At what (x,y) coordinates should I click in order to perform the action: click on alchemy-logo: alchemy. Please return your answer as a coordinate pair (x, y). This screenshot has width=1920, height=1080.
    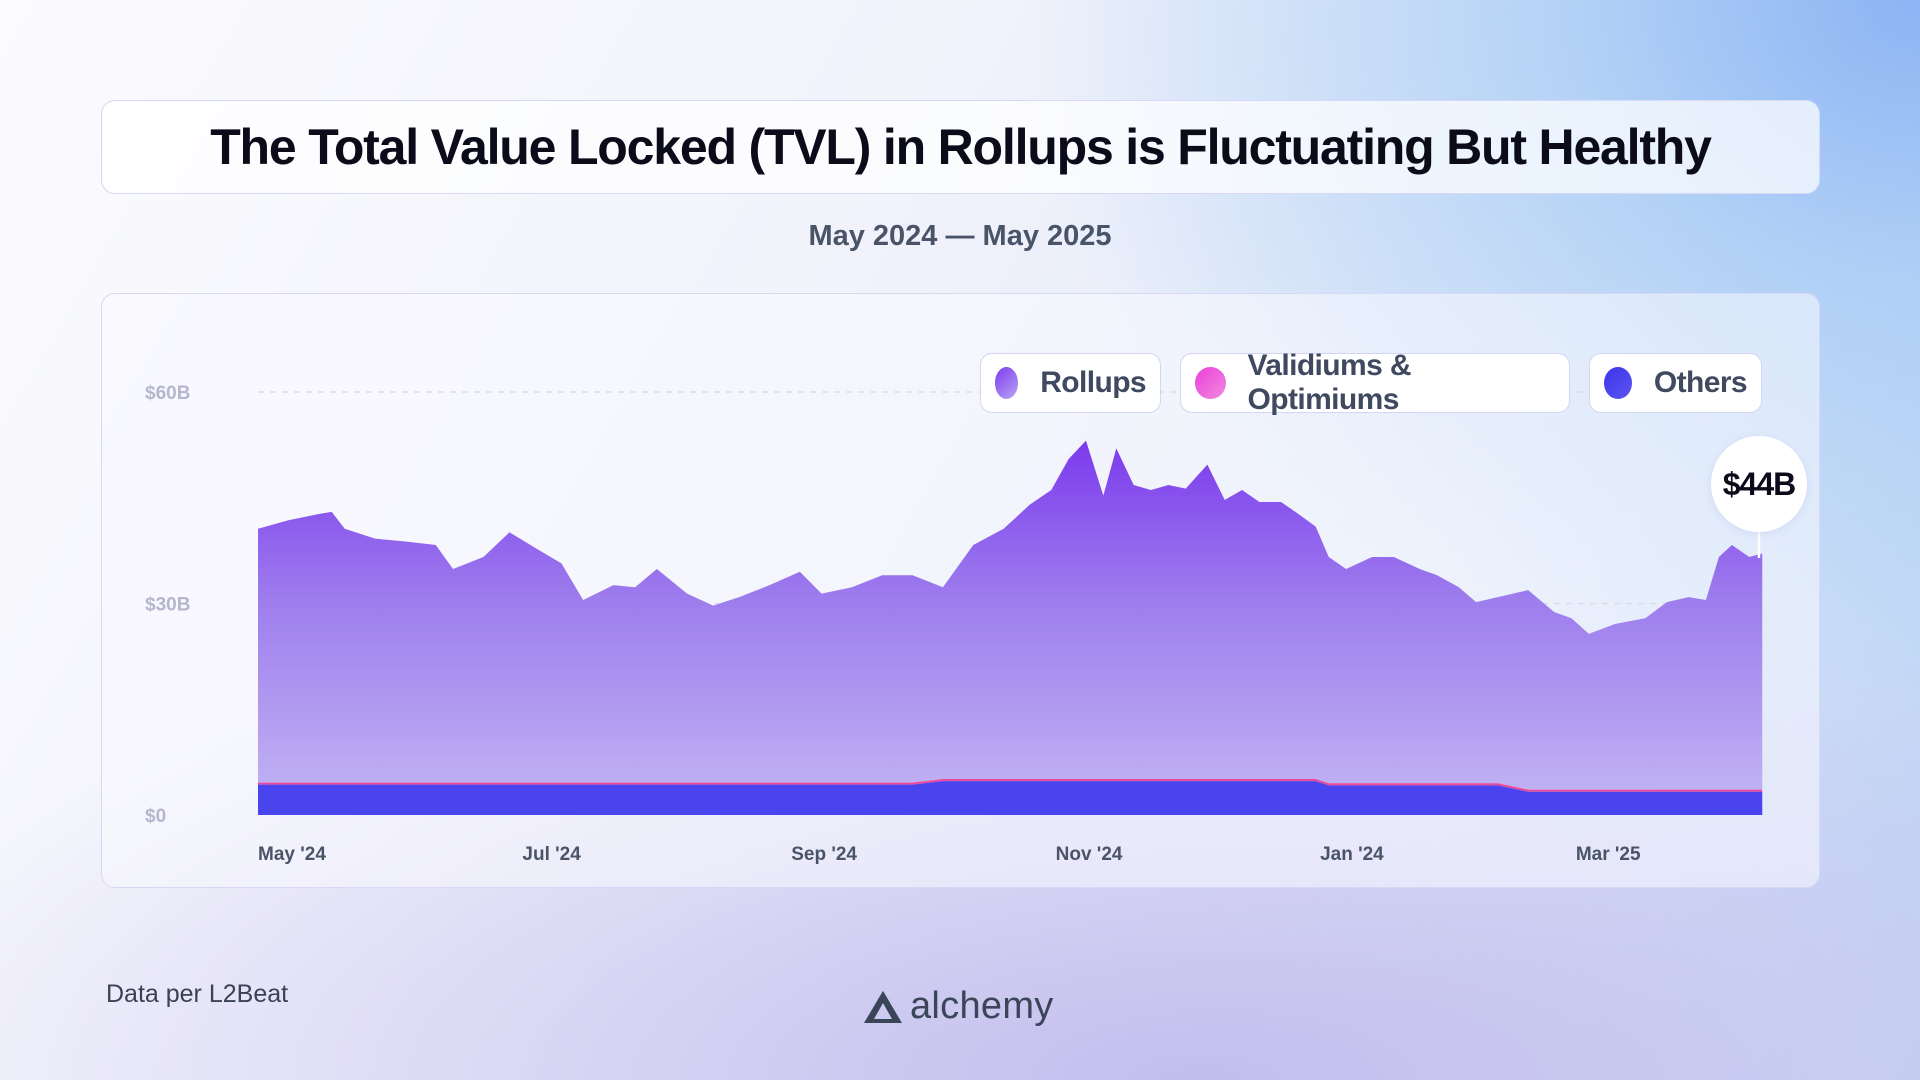
    Looking at the image, I should click on (958, 1006).